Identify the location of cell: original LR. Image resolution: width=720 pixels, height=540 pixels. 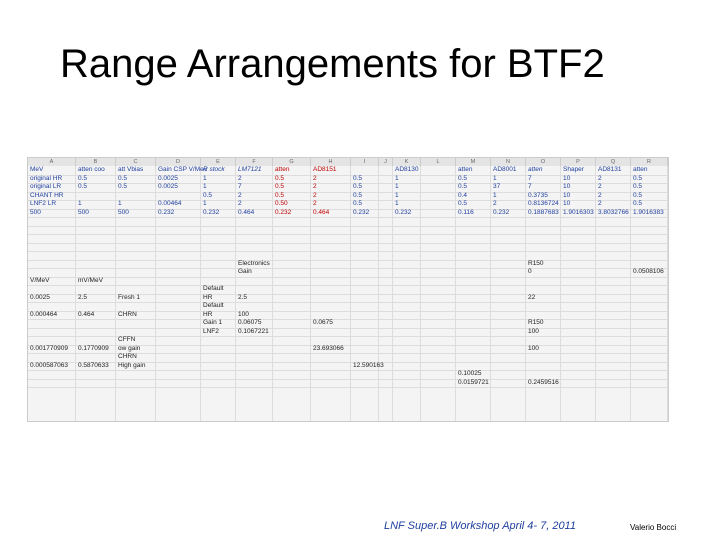
(46, 186).